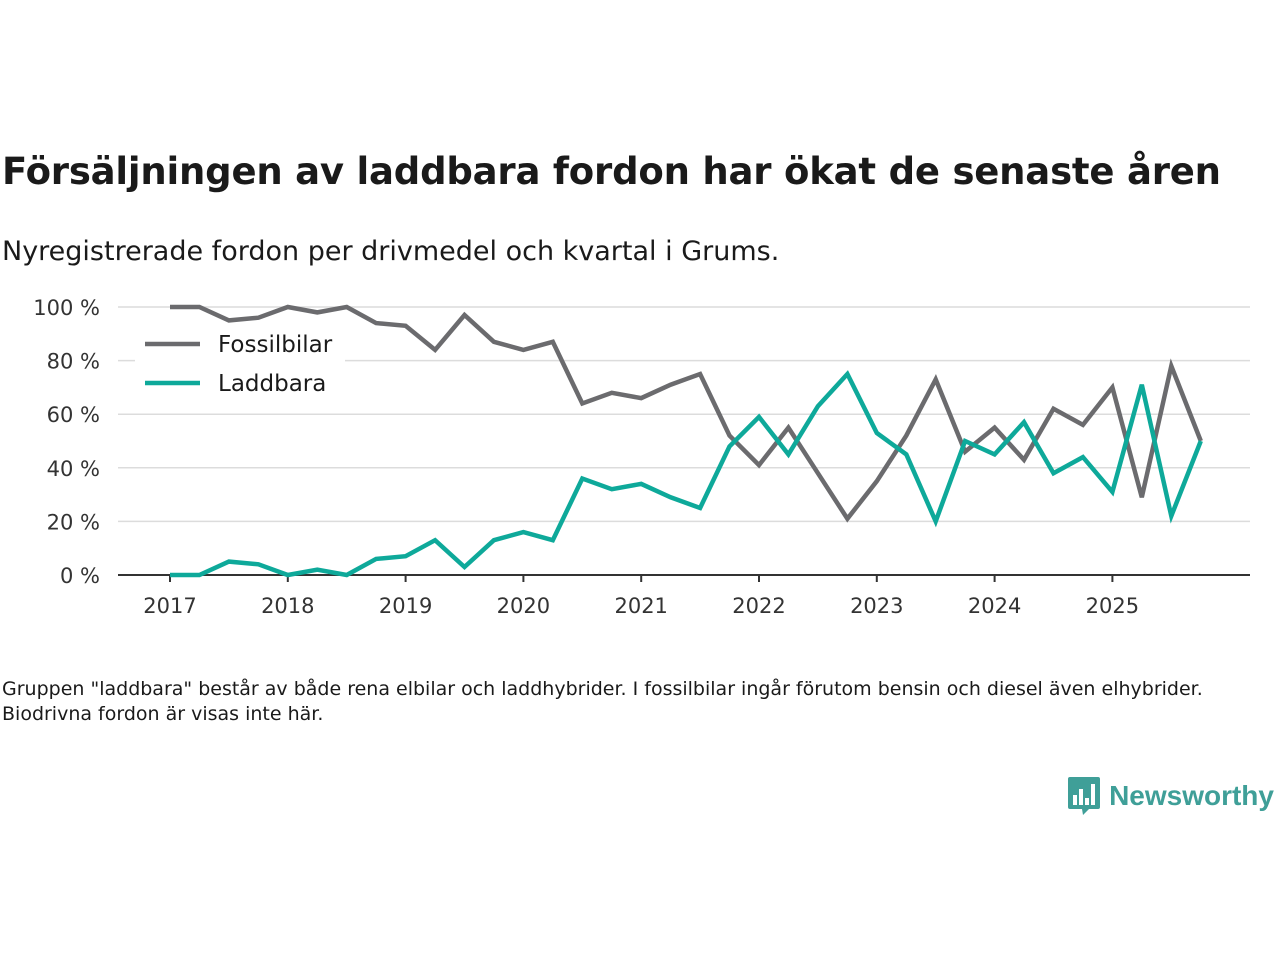 The height and width of the screenshot is (960, 1280). I want to click on y-tick-label: 40 %, so click(73, 469).